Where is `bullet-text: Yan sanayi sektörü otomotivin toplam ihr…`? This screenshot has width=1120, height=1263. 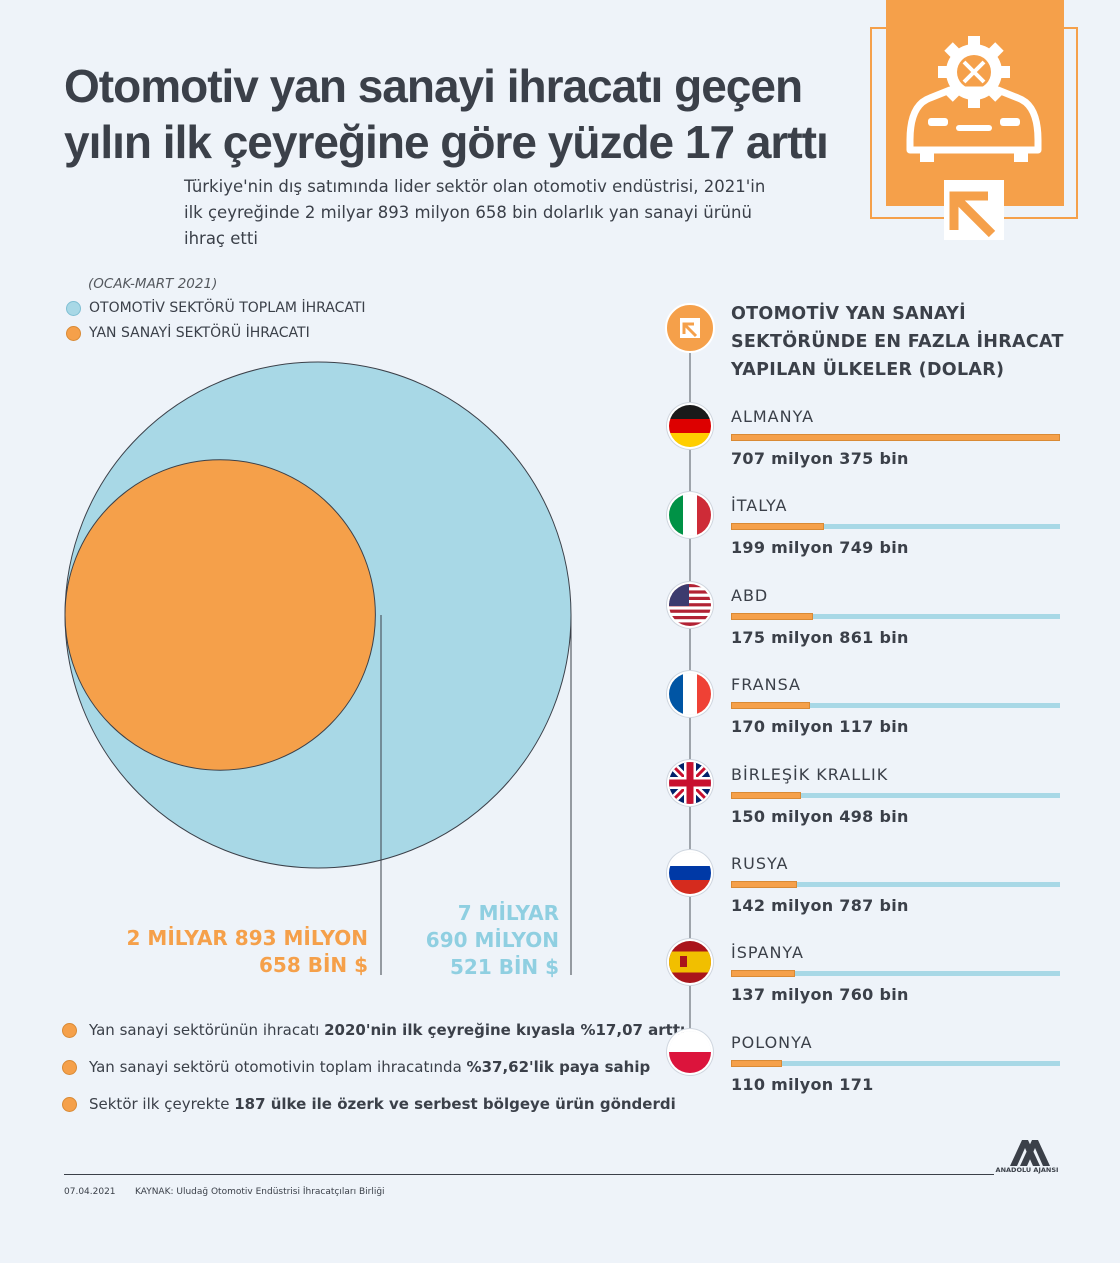
bullet-text: Yan sanayi sektörü otomotivin toplam ihr… is located at coordinates (278, 1067).